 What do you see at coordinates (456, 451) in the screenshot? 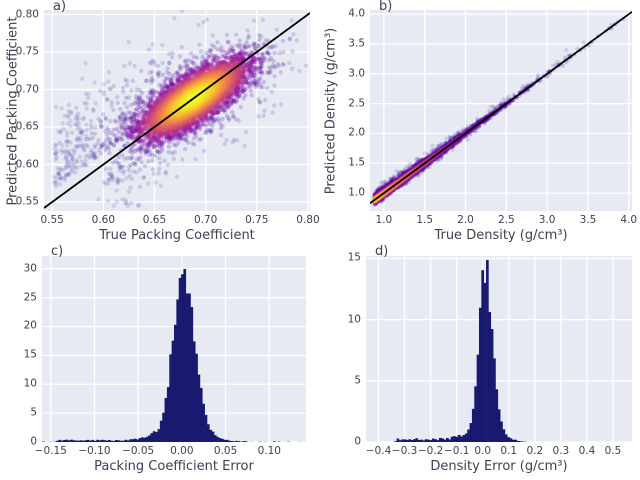
I see `panel-d-x-tick-label: −0.1` at bounding box center [456, 451].